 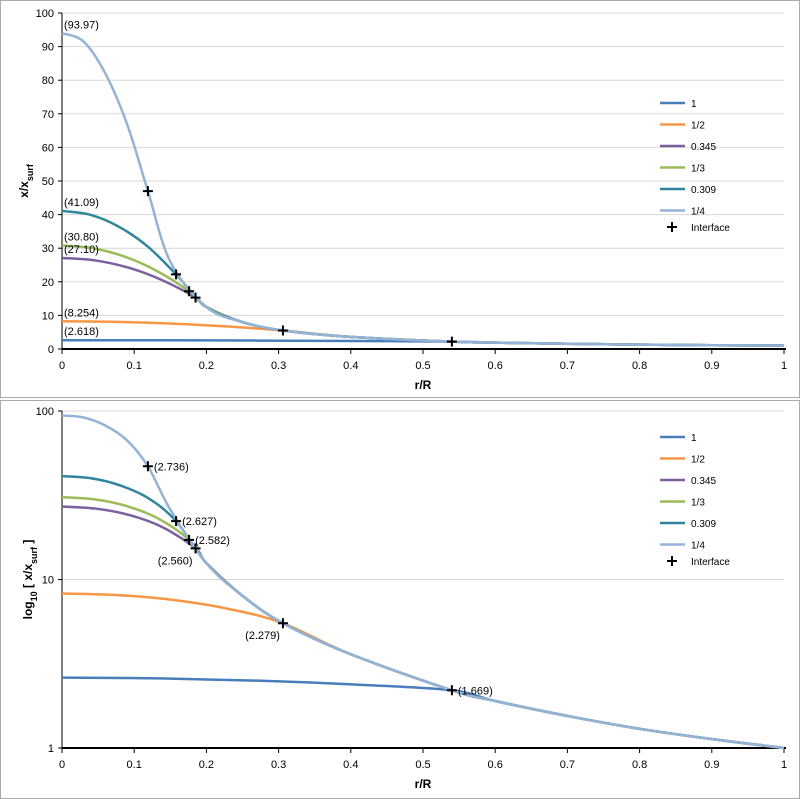 I want to click on data-label: (2.279), so click(x=262, y=636).